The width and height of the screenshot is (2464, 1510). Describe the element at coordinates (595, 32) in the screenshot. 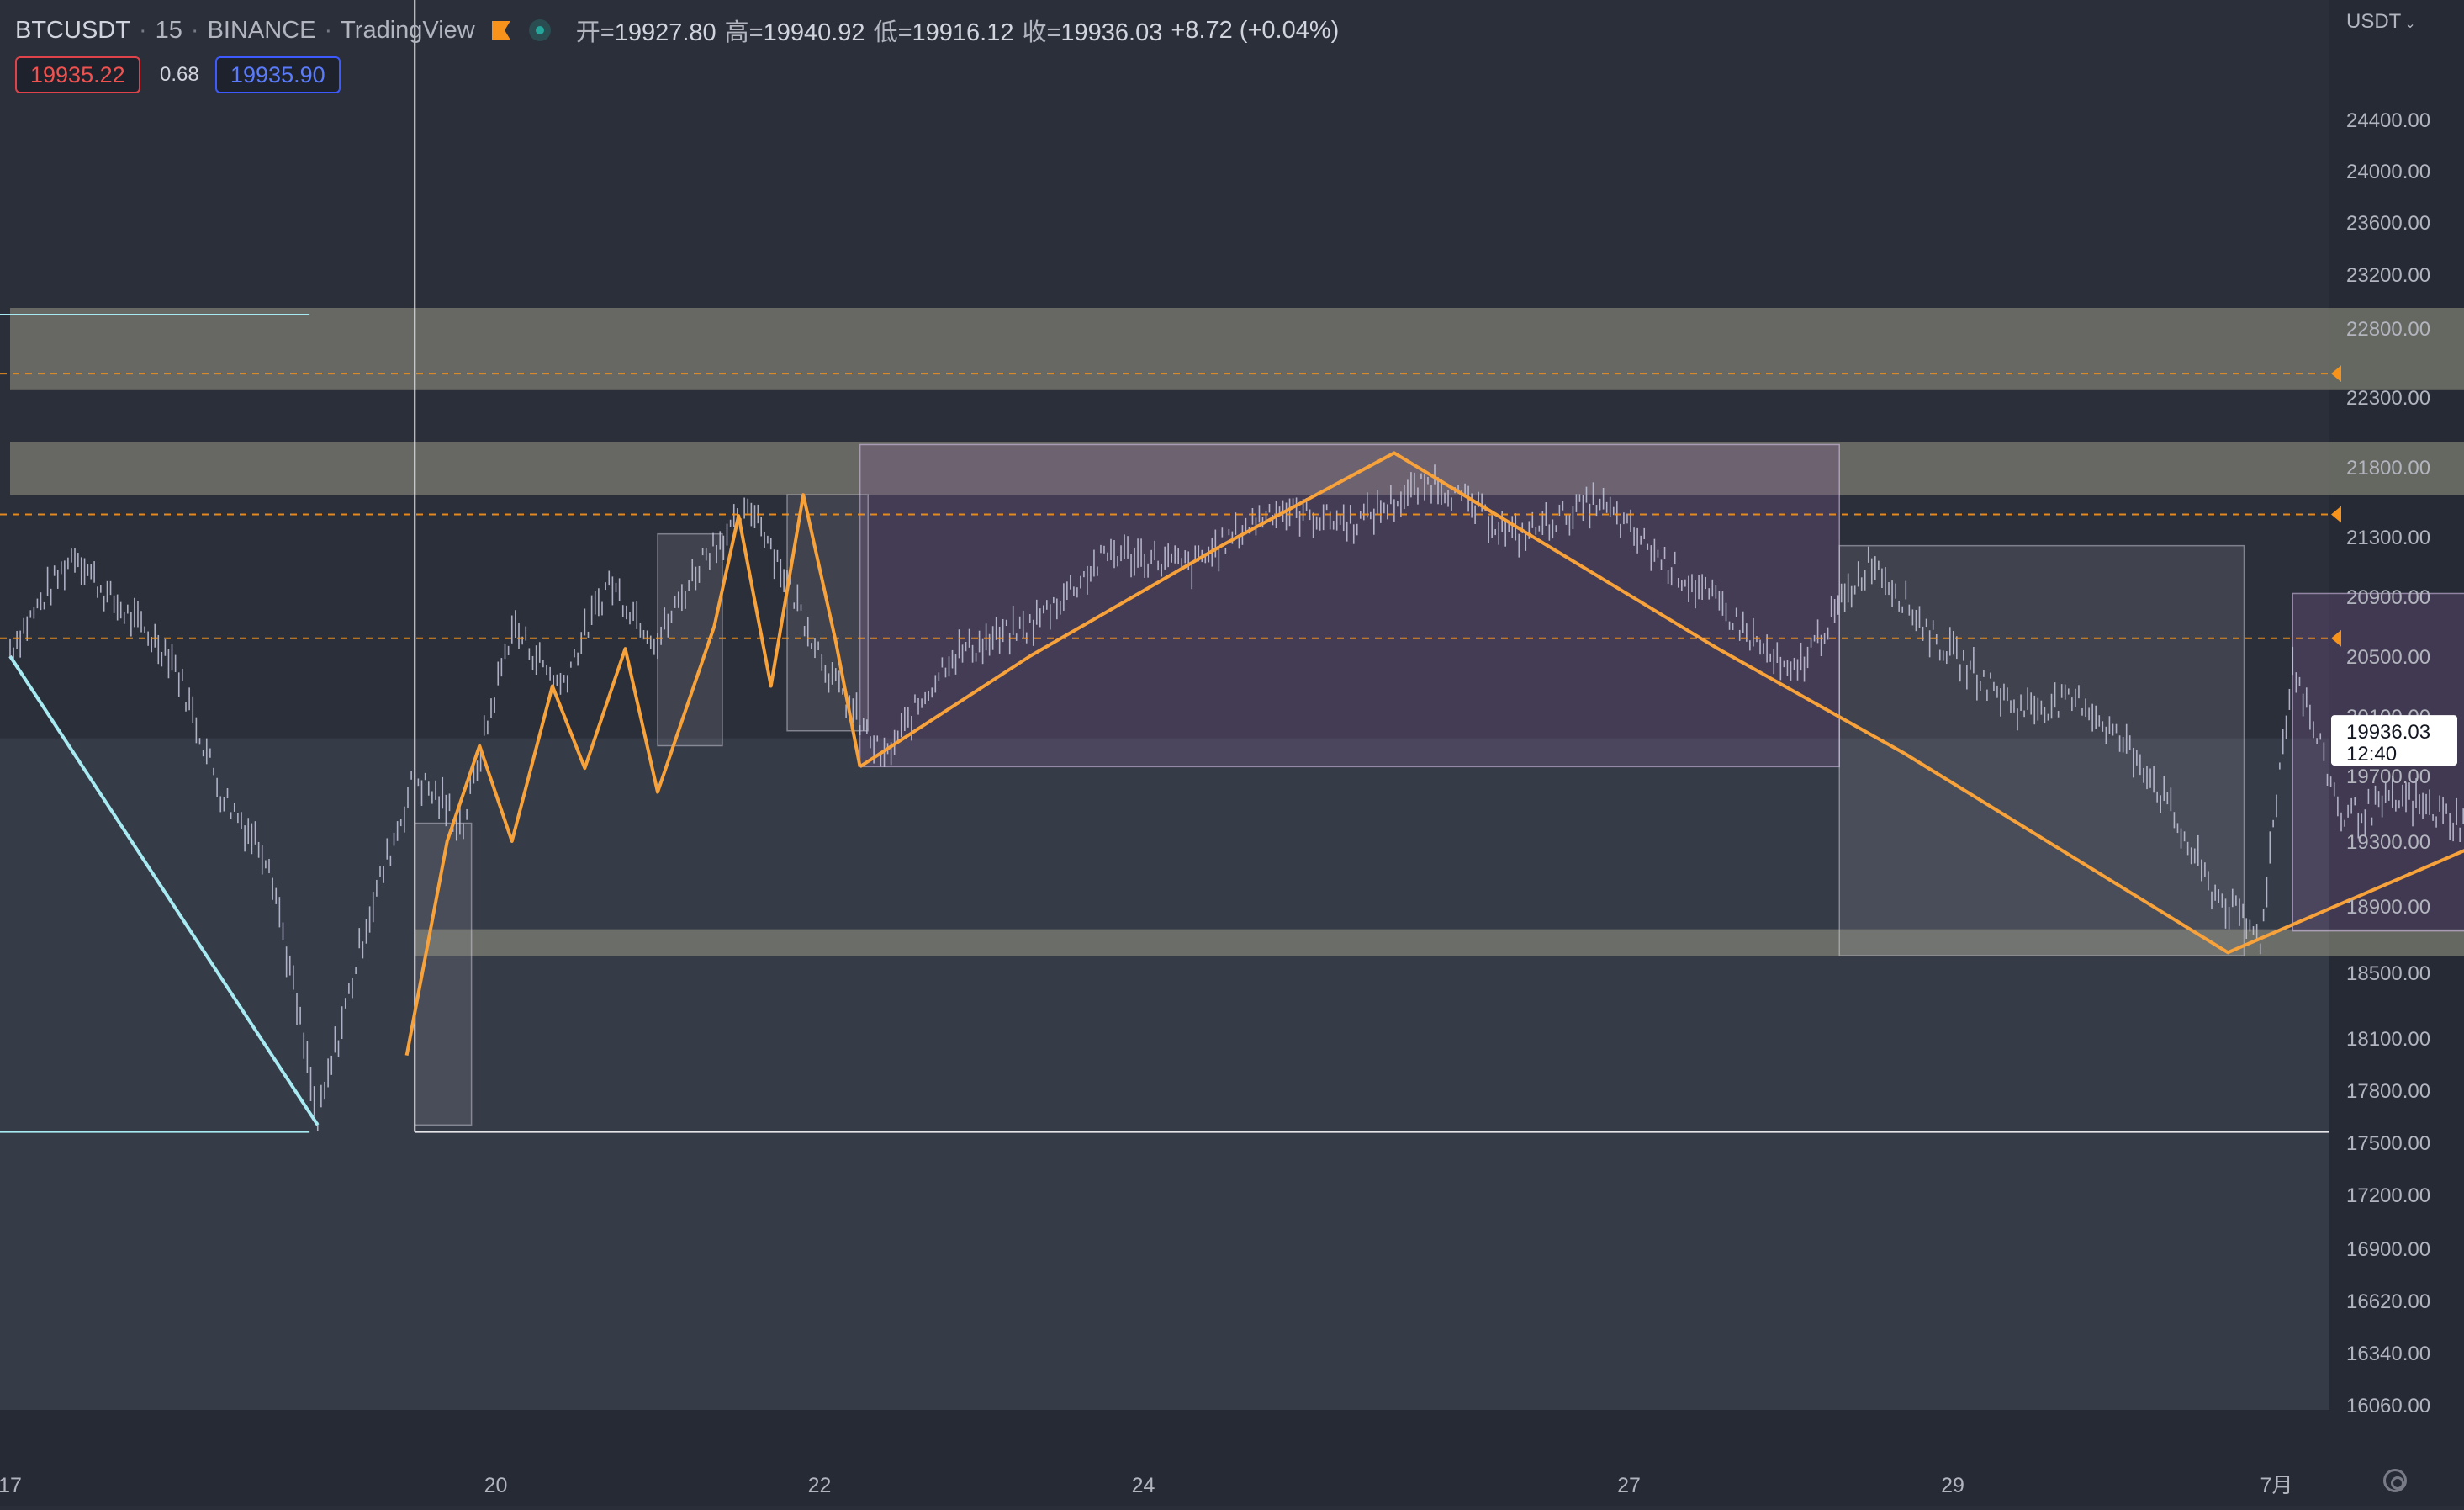

I see `ohlc-open-label: 开=` at that location.